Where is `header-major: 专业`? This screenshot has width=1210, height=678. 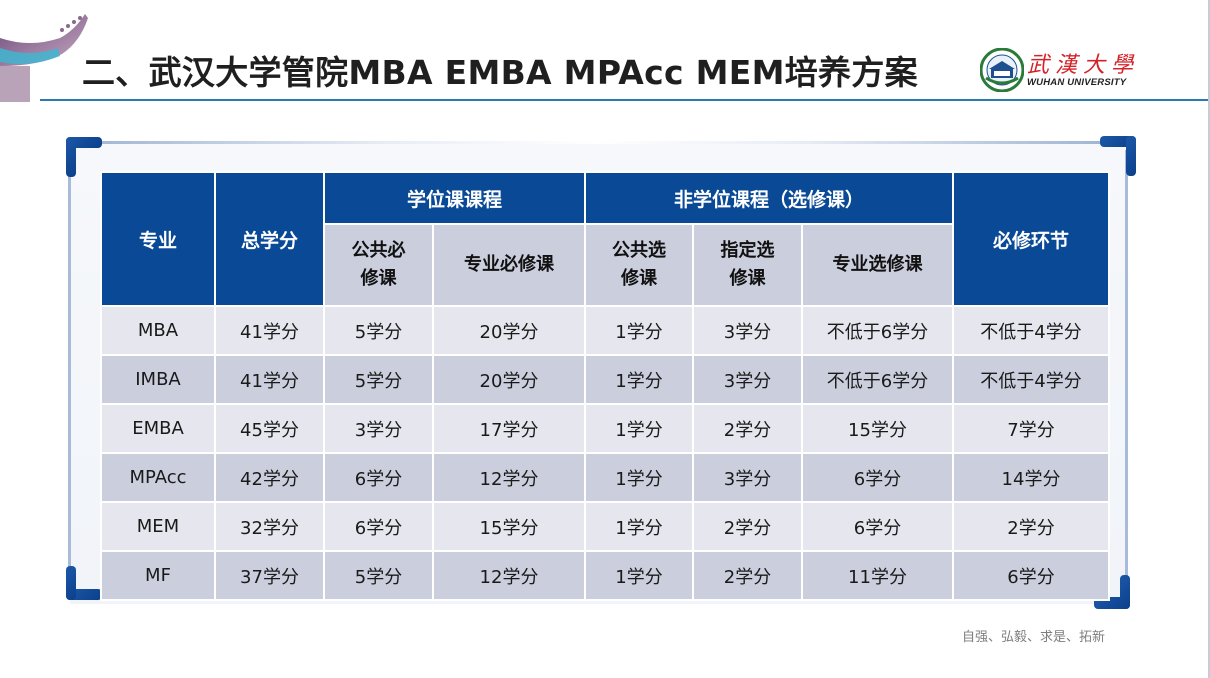 header-major: 专业 is located at coordinates (158, 239).